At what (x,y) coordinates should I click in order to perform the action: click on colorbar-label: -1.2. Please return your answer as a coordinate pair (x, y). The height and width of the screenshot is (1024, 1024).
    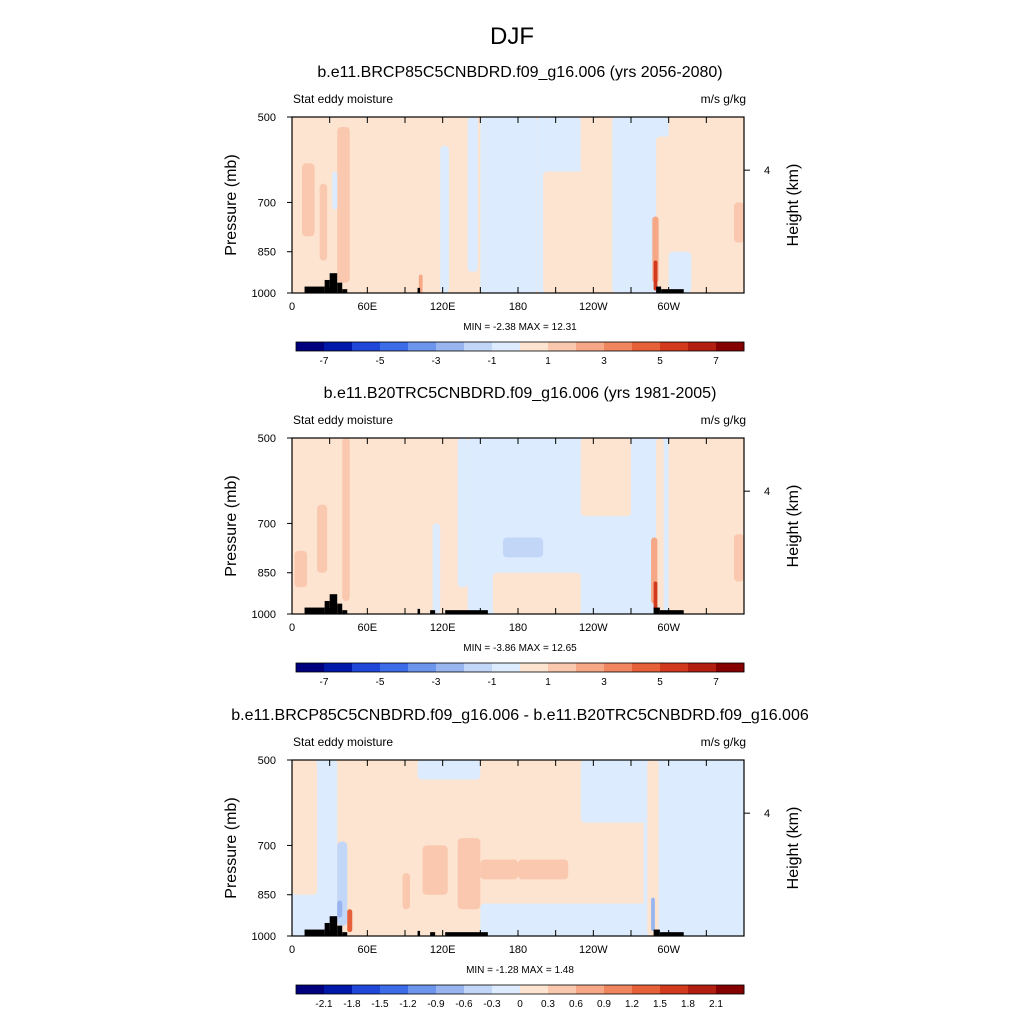
    Looking at the image, I should click on (408, 1004).